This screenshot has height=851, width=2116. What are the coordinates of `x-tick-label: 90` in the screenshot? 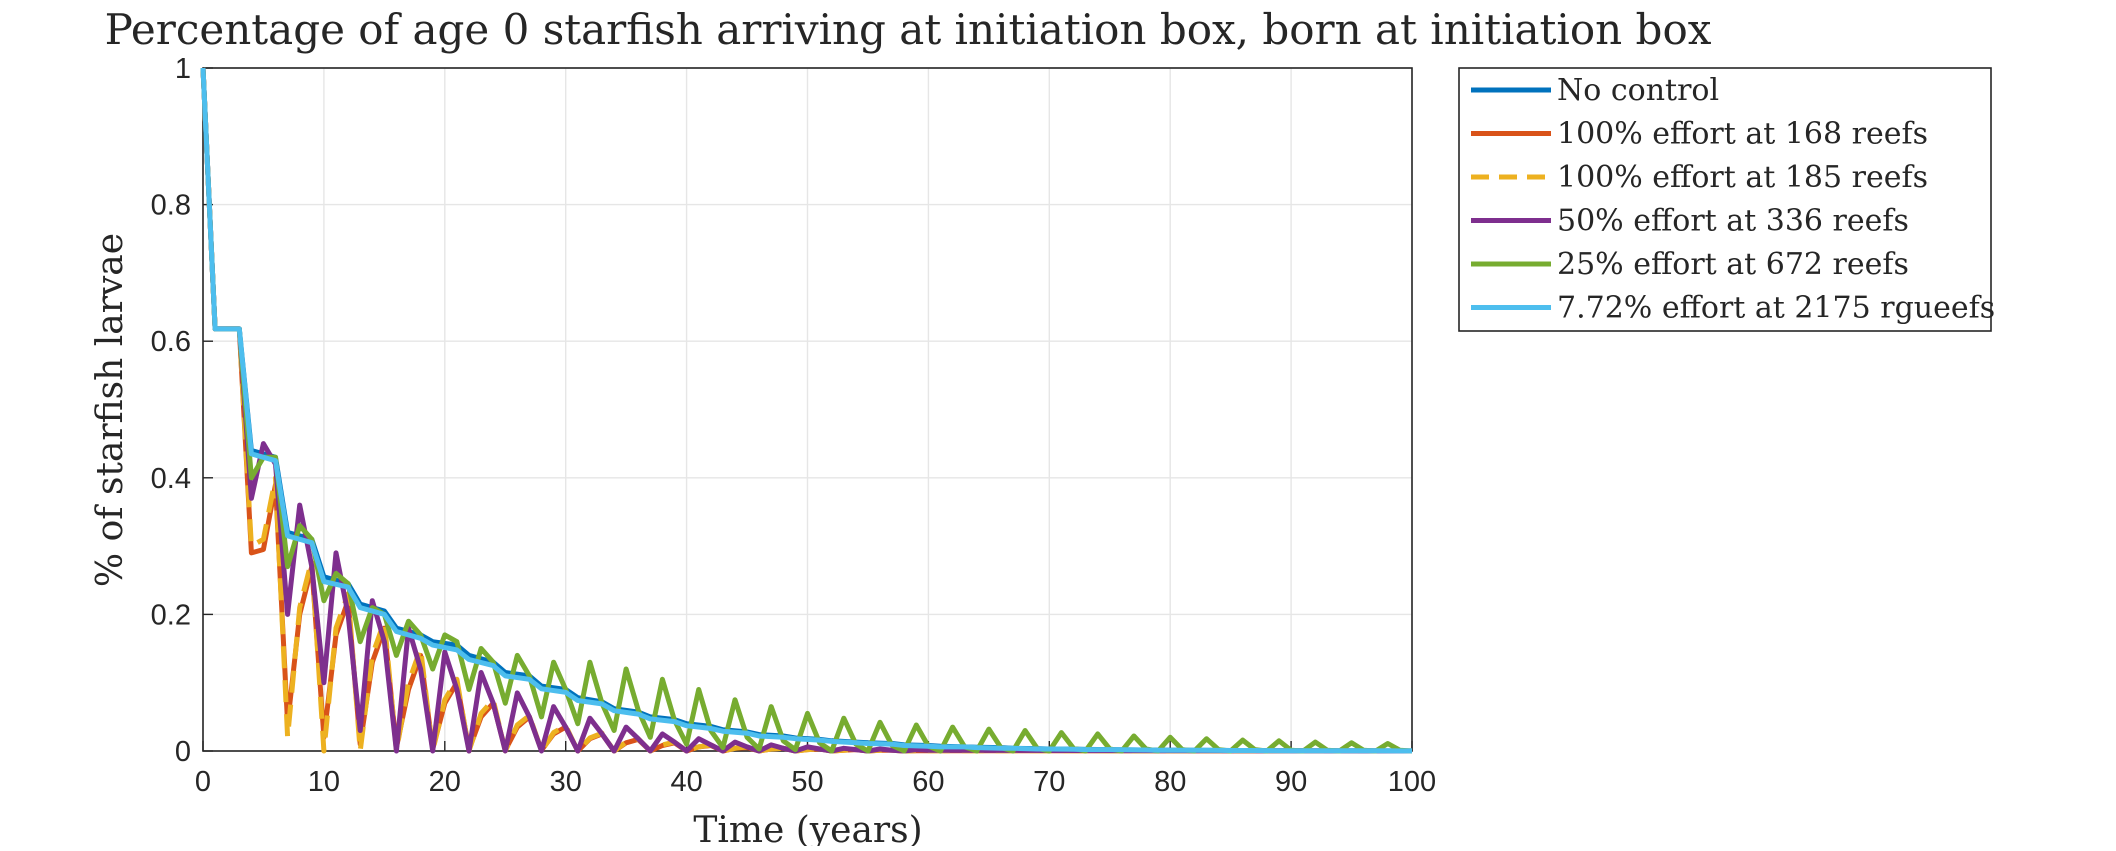 It's located at (1291, 782).